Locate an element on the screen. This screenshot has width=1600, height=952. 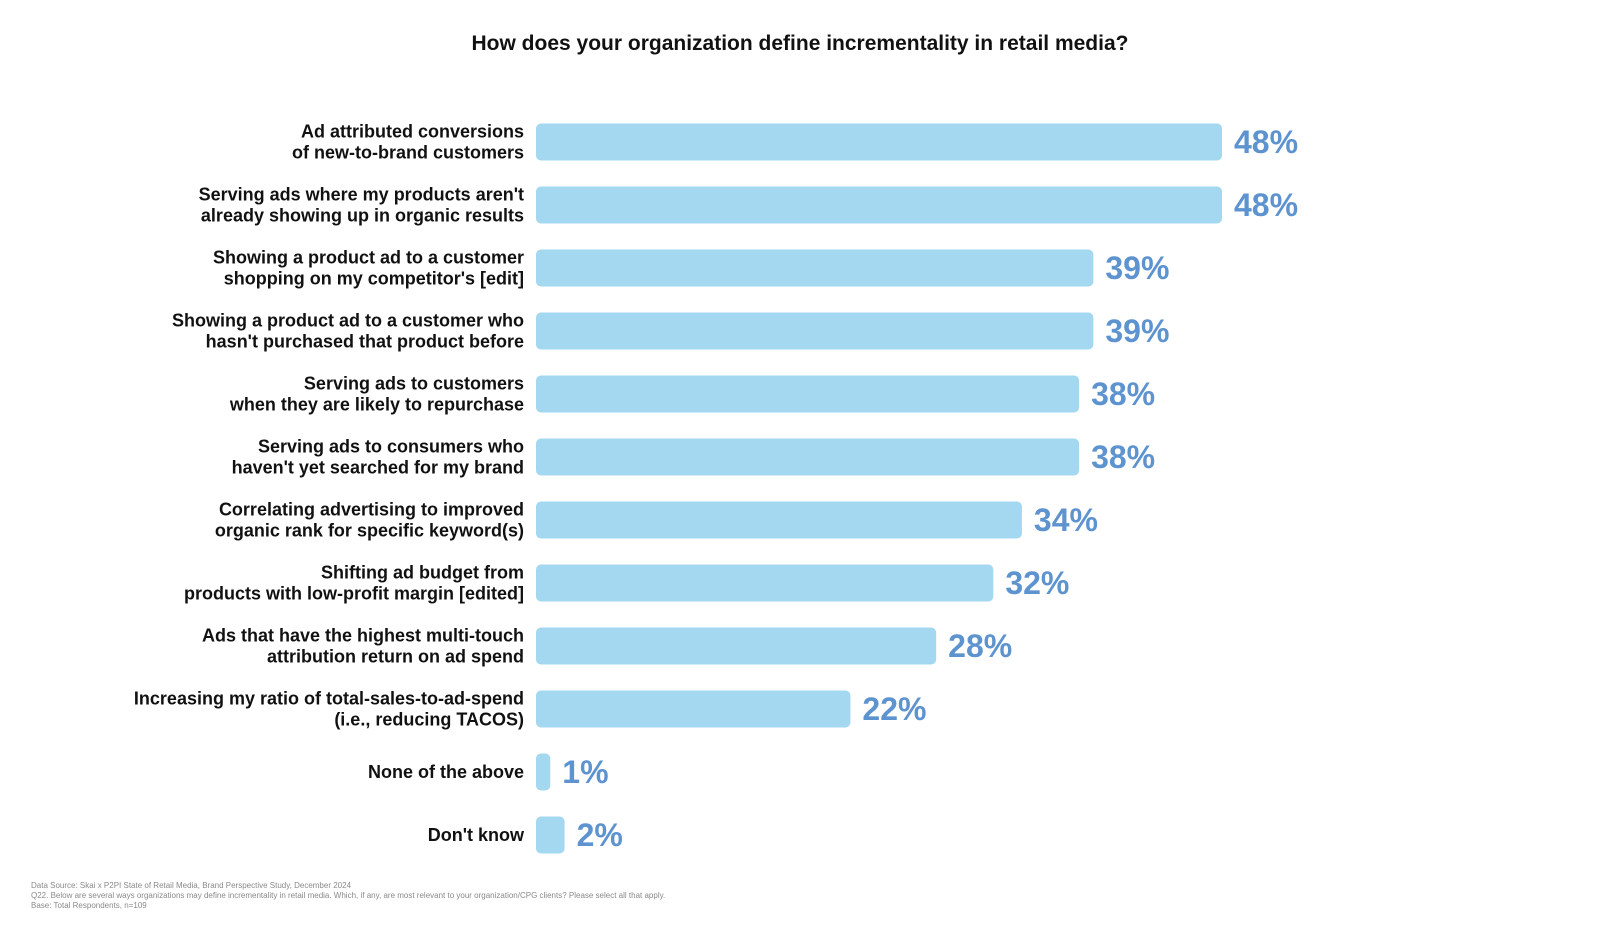
value-label-11: 2% is located at coordinates (600, 835).